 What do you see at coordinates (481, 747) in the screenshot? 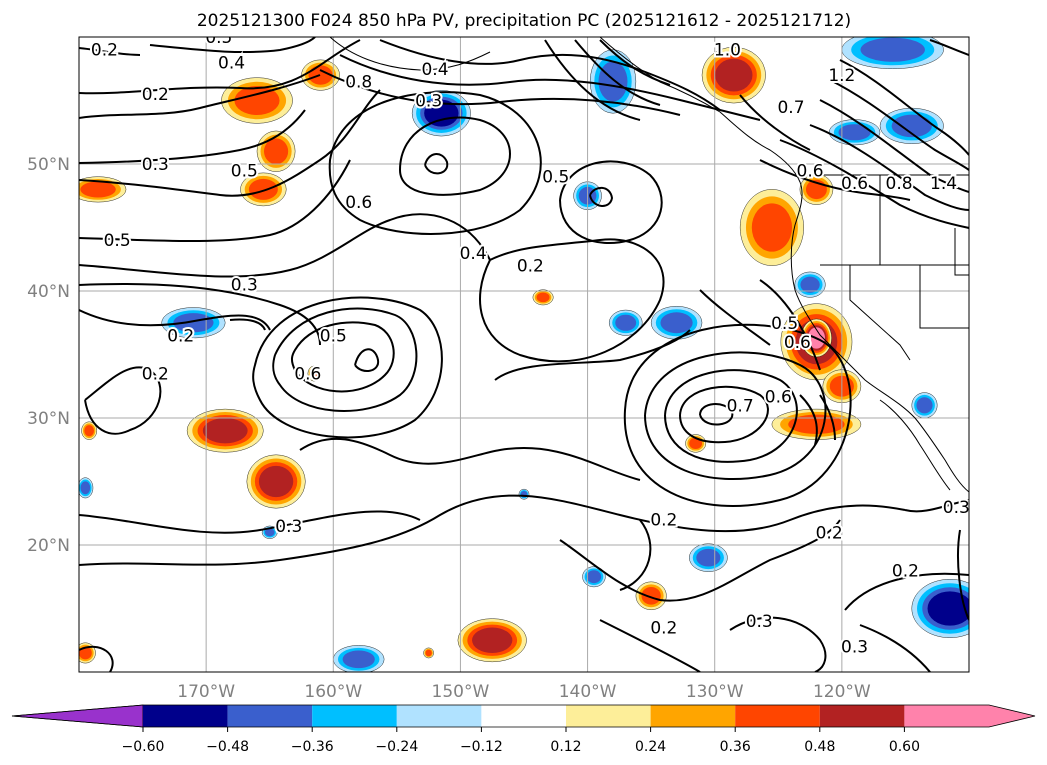
I see `colorbar-tick-label: −0.12` at bounding box center [481, 747].